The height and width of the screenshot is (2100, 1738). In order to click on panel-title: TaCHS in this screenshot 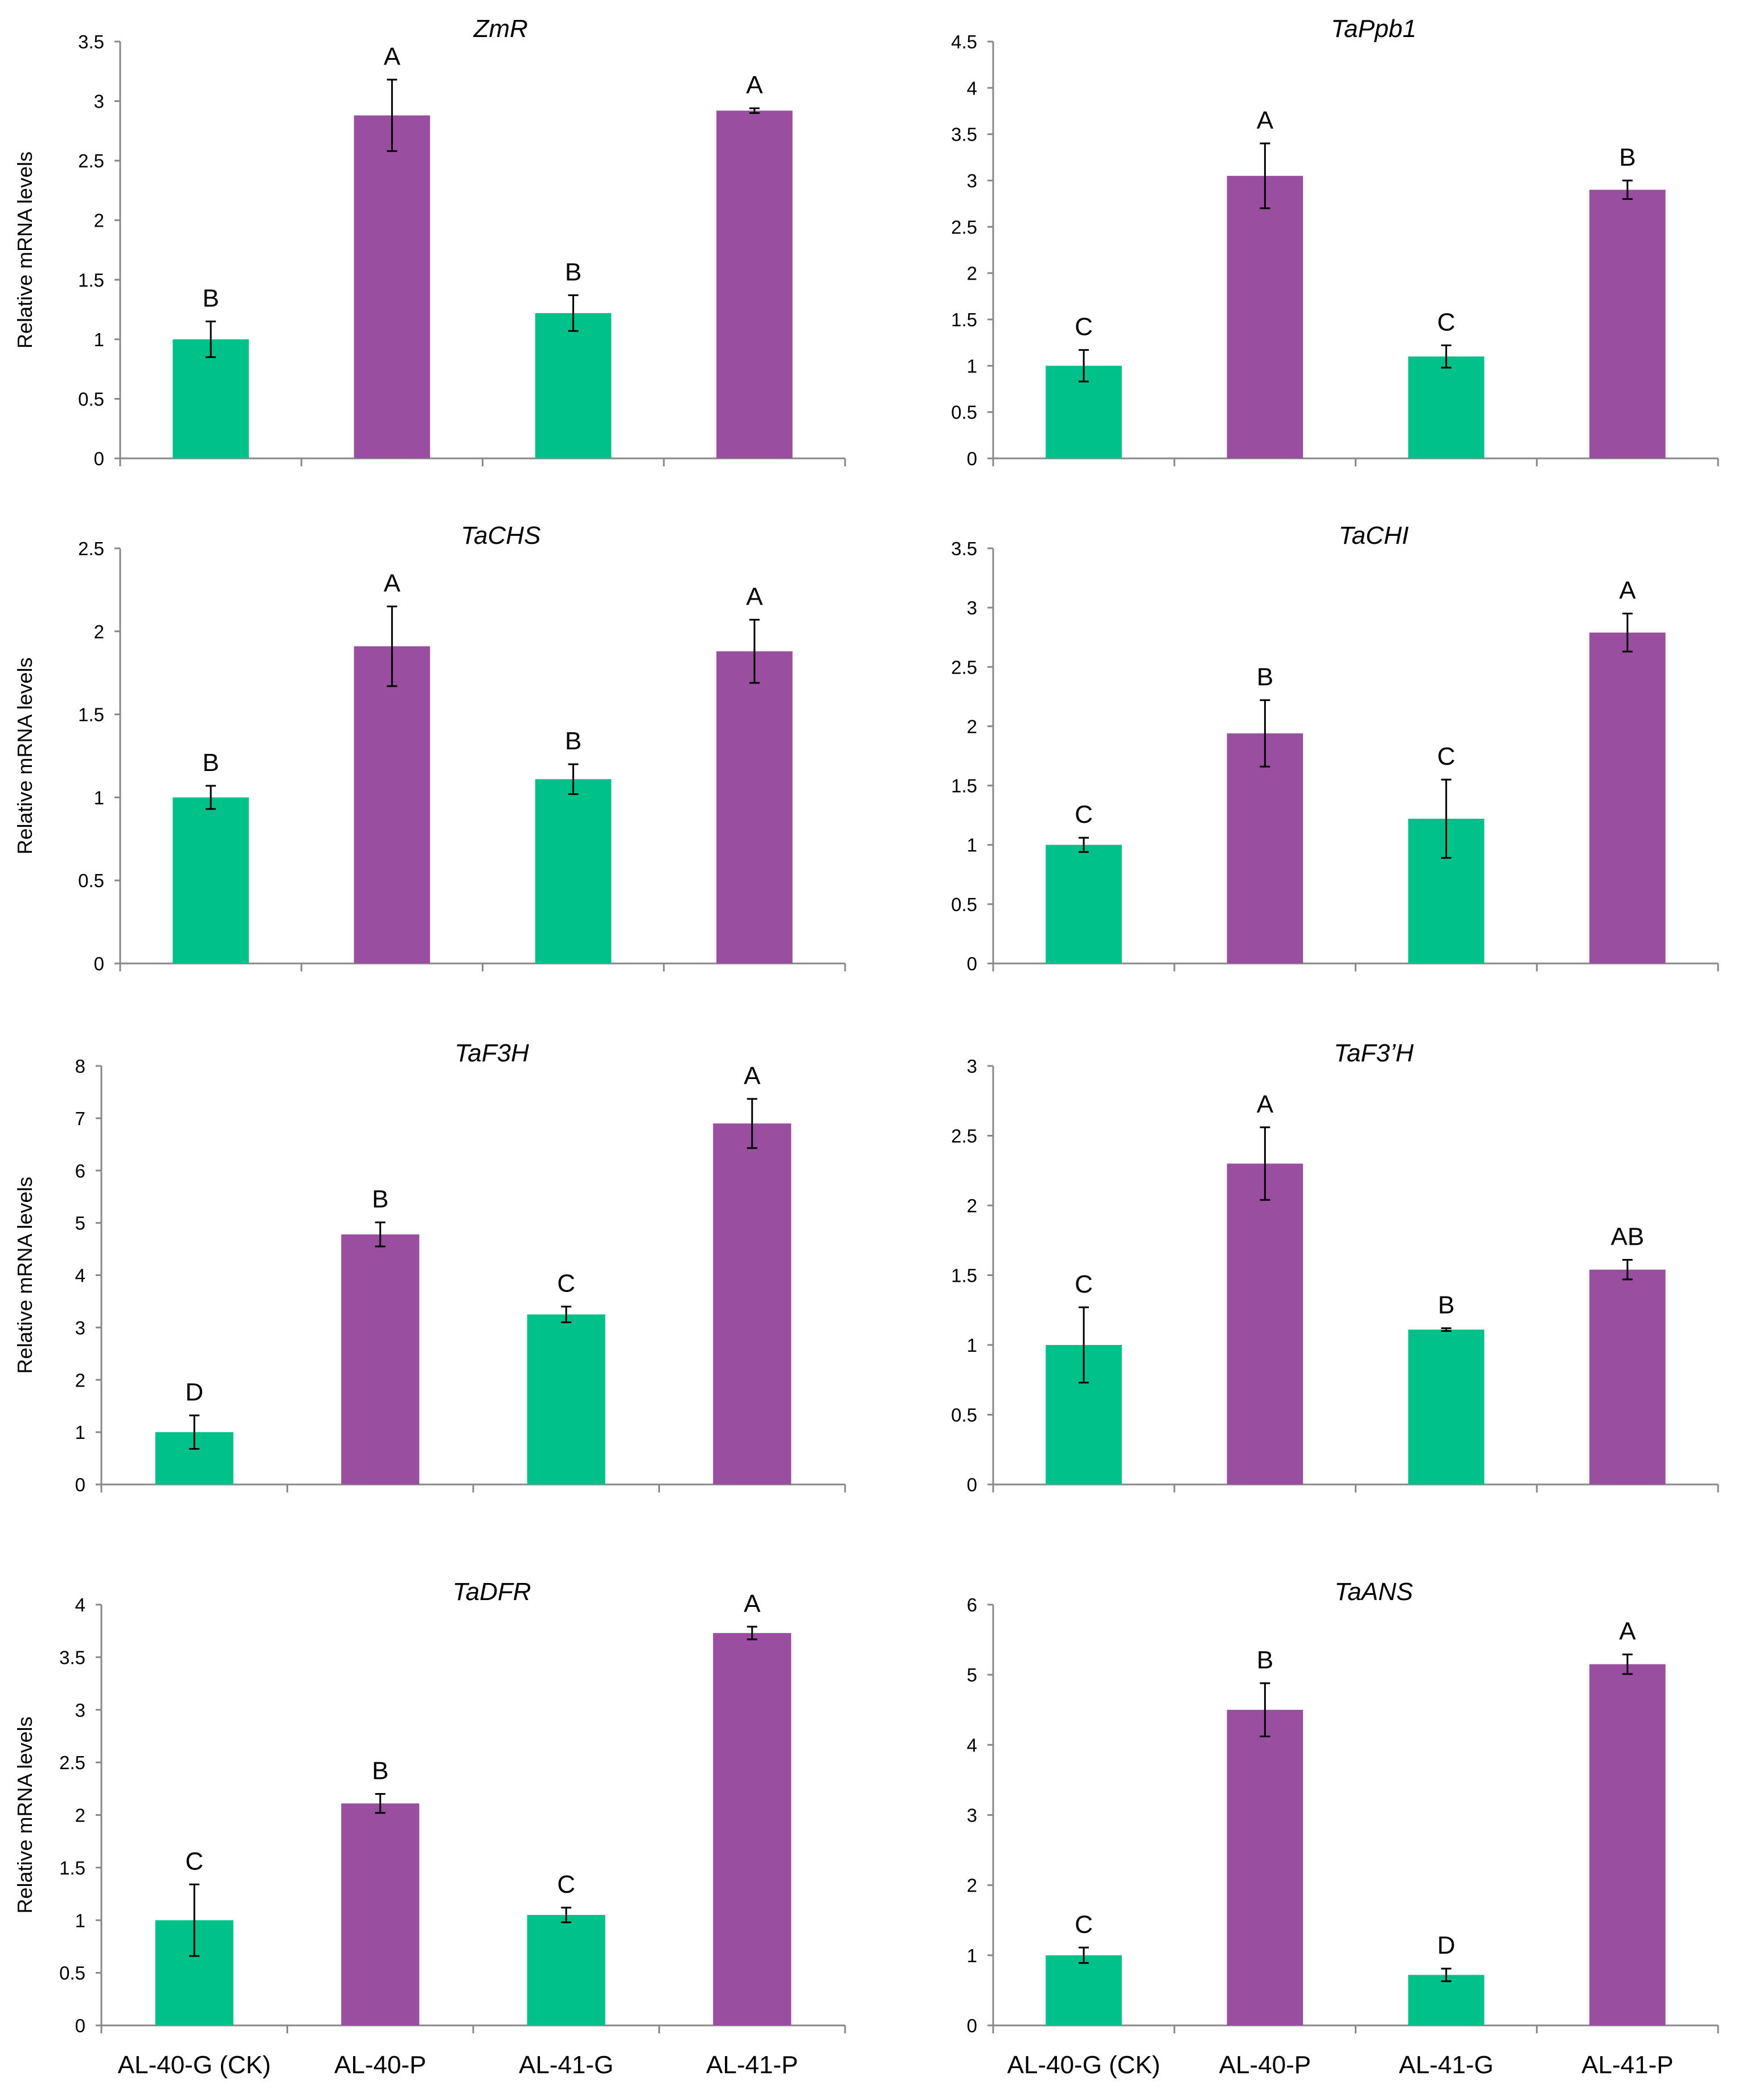, I will do `click(500, 535)`.